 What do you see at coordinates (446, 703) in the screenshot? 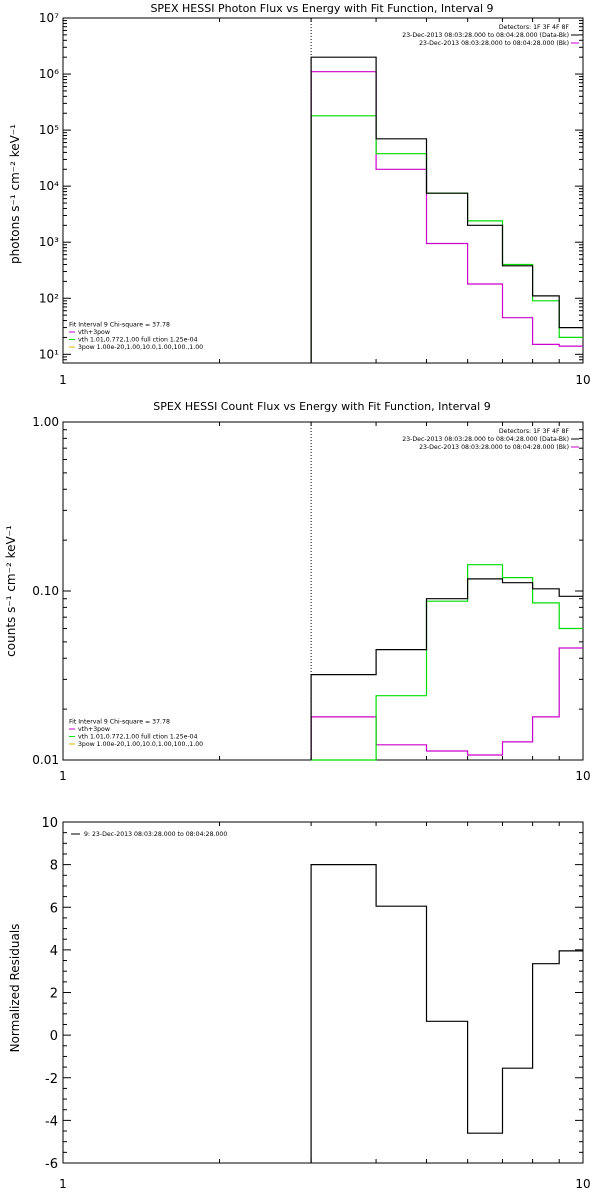
I see `count-flux-series-component` at bounding box center [446, 703].